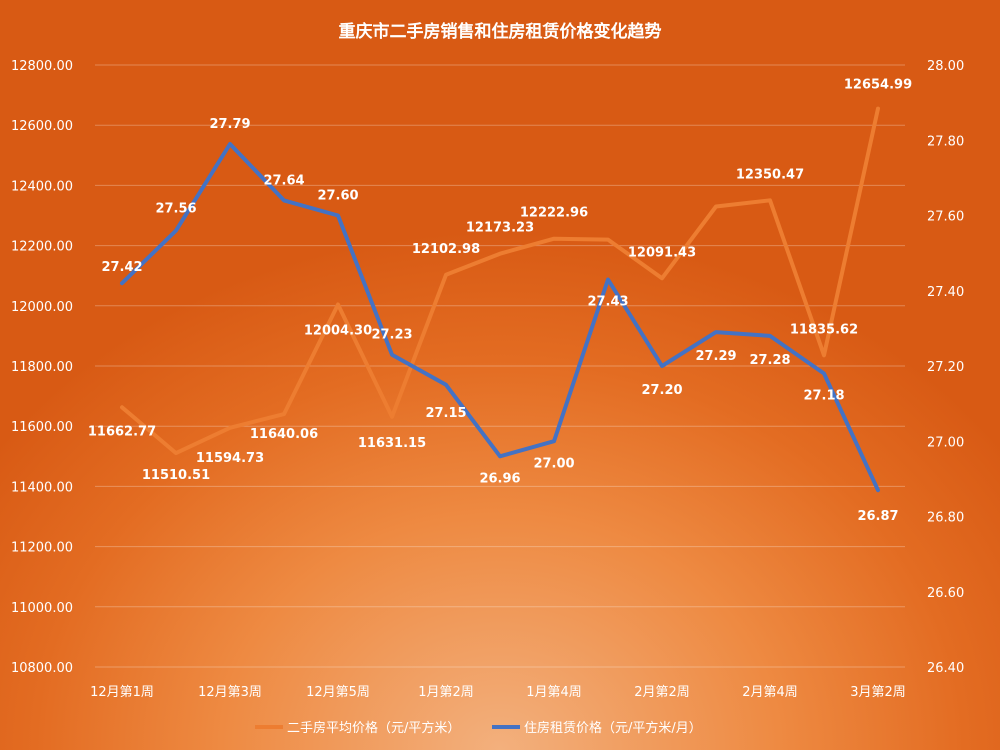 Image resolution: width=1000 pixels, height=750 pixels. I want to click on data-label: 27.64, so click(283, 180).